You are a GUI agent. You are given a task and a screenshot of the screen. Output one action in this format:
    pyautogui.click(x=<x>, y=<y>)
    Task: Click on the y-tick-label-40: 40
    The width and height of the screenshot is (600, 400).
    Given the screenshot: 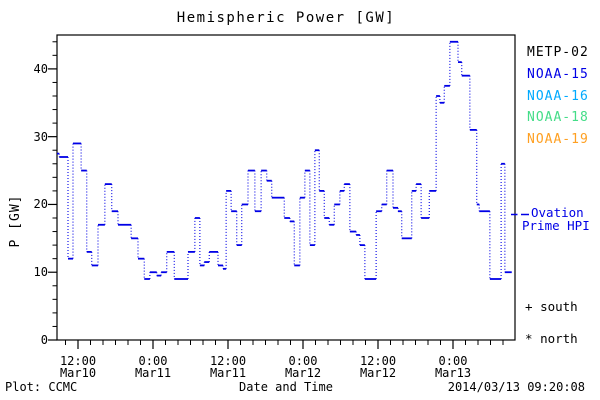 What is the action you would take?
    pyautogui.click(x=40, y=69)
    